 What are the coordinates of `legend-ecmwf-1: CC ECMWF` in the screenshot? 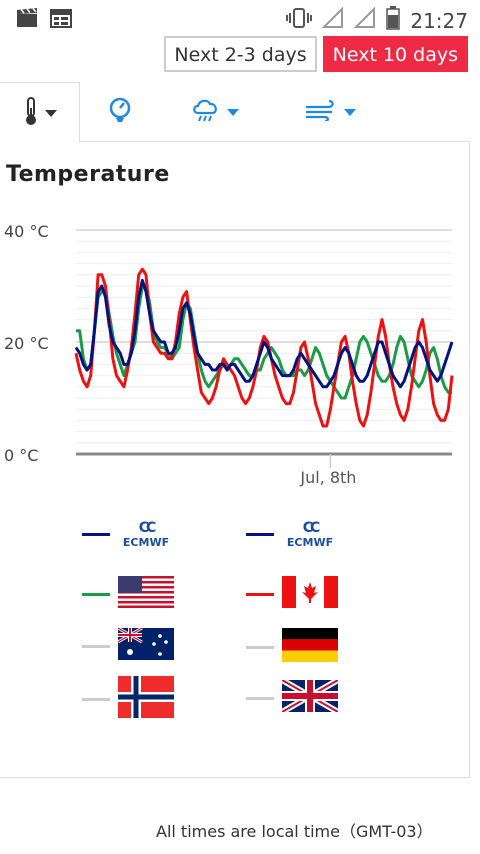 It's located at (128, 534).